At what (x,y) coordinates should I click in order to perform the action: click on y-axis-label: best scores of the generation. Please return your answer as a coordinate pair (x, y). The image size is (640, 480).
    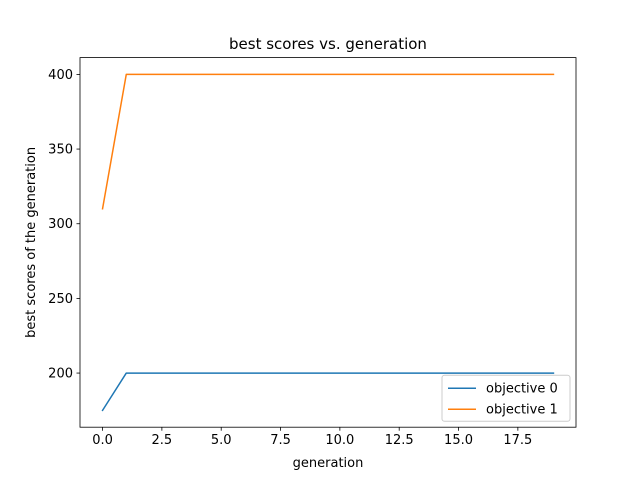
    Looking at the image, I should click on (31, 242).